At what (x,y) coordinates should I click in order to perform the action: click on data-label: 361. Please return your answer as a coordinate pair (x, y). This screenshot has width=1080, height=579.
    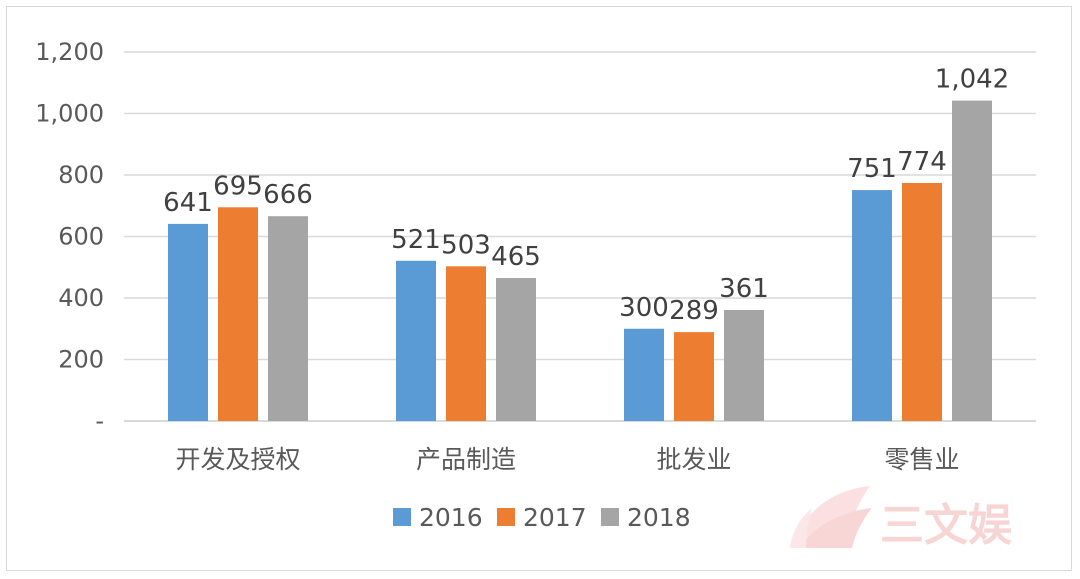
    Looking at the image, I should click on (744, 289).